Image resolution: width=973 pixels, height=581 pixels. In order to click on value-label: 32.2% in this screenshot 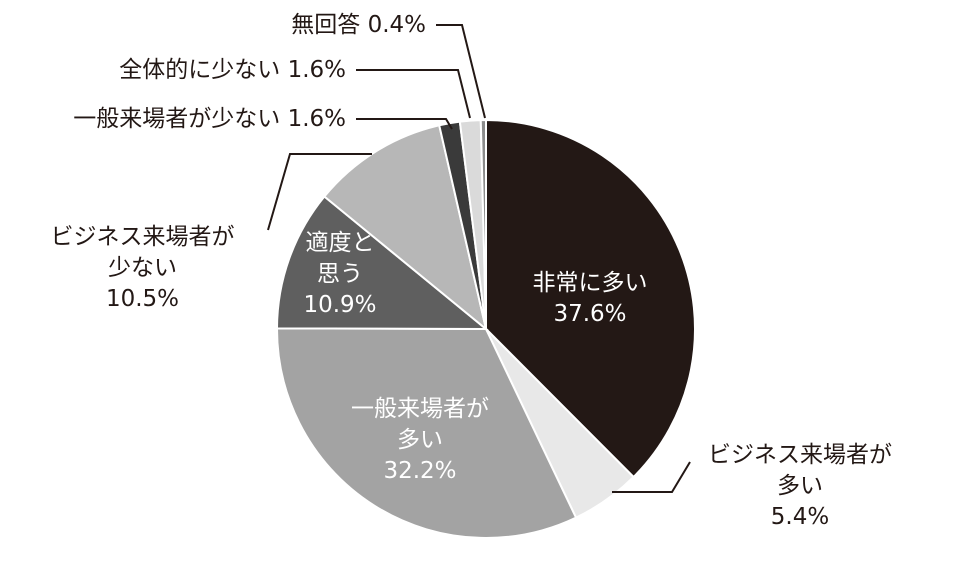, I will do `click(420, 471)`.